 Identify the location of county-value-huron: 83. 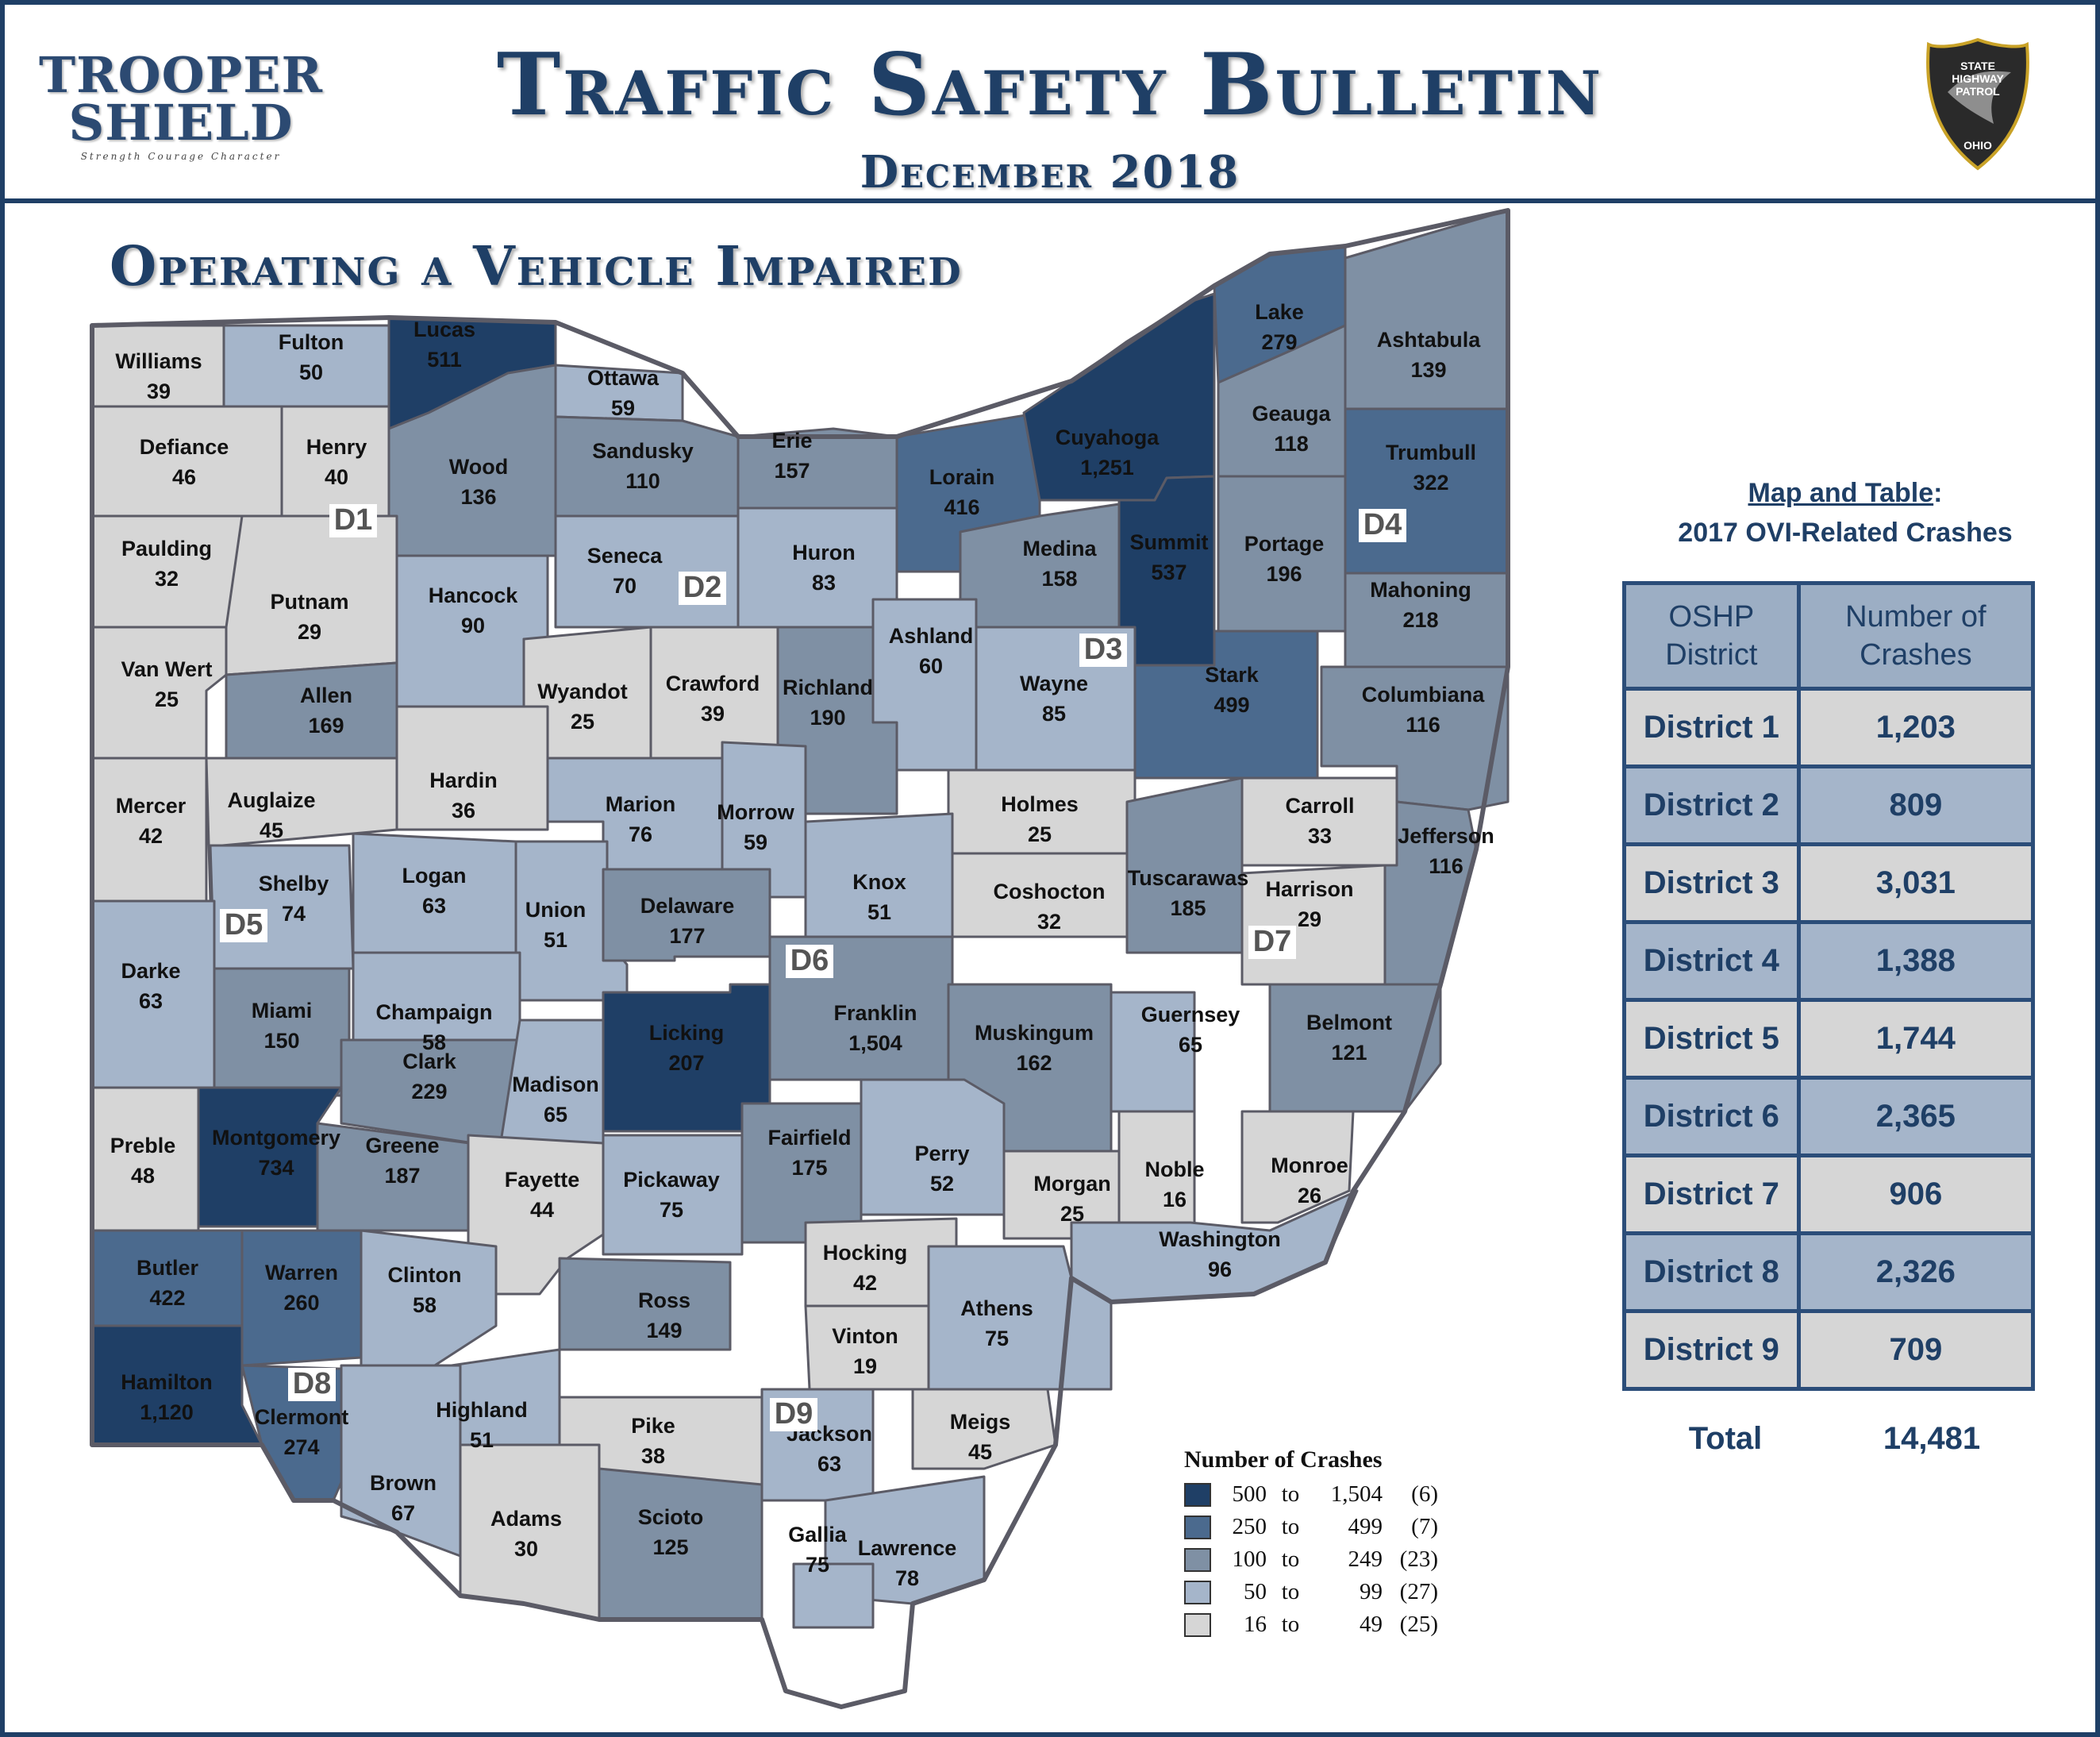
(824, 583).